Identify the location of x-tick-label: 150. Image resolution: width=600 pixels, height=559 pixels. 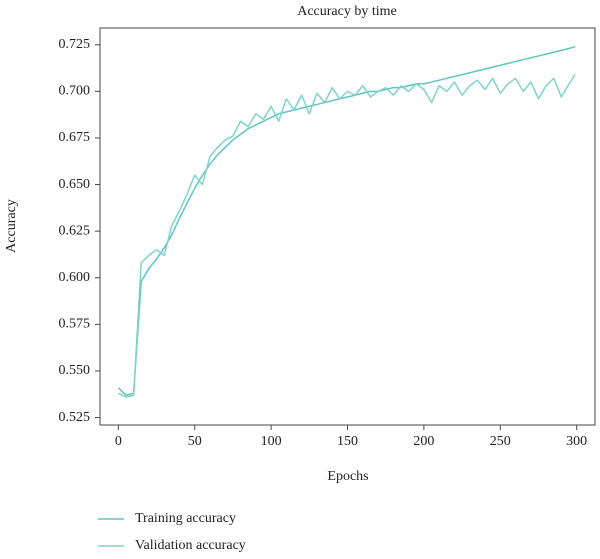
(347, 441).